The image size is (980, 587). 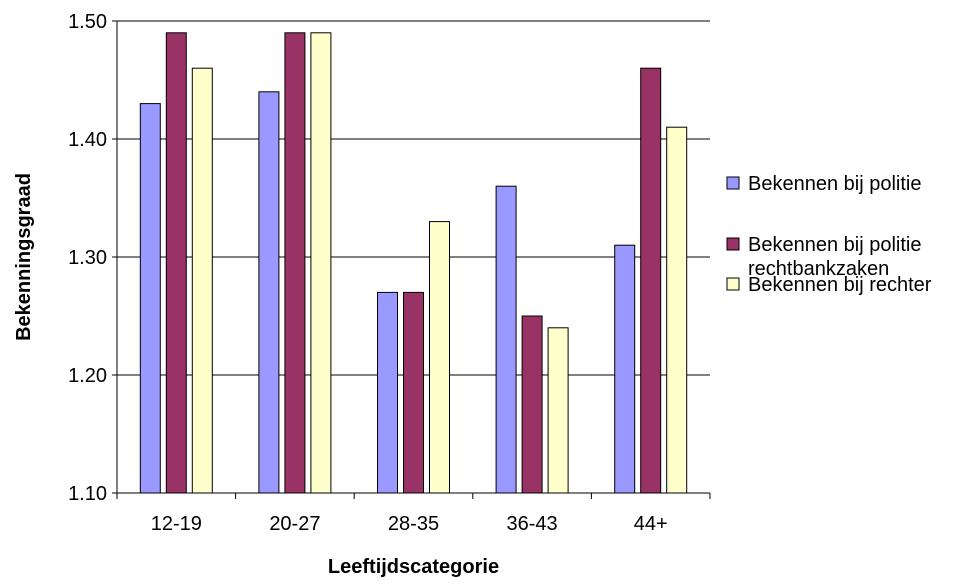 What do you see at coordinates (834, 257) in the screenshot?
I see `legend-label: Bekennen bij politie rechtbankzaken` at bounding box center [834, 257].